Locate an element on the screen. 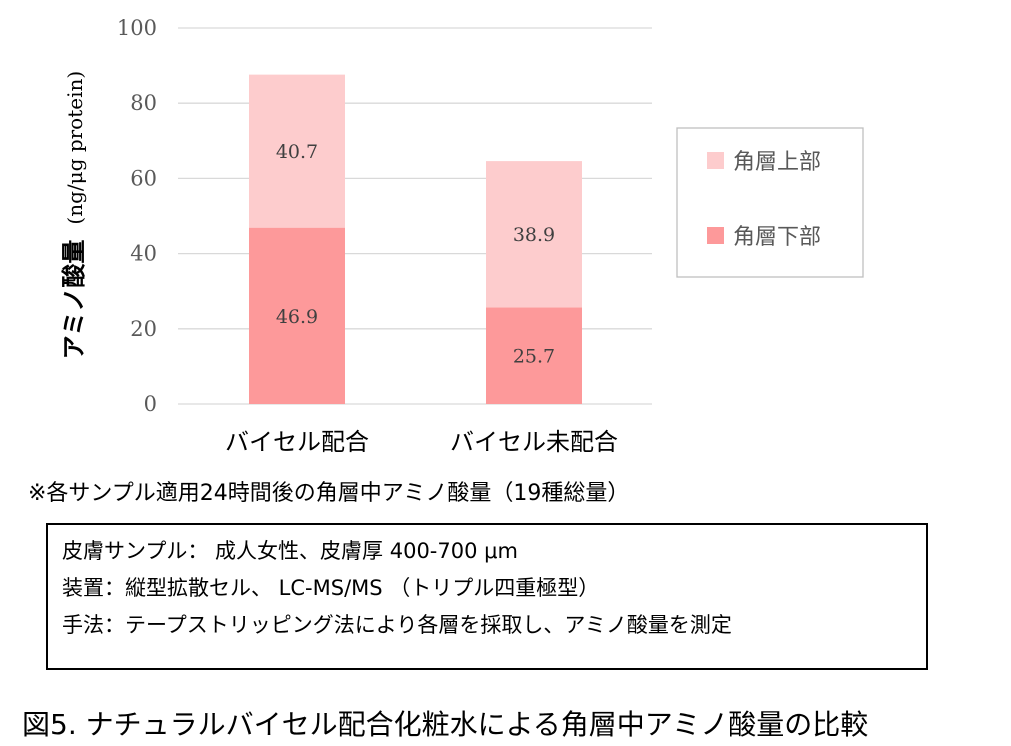 The height and width of the screenshot is (746, 1011). y-tick-label-20: 20 is located at coordinates (143, 329).